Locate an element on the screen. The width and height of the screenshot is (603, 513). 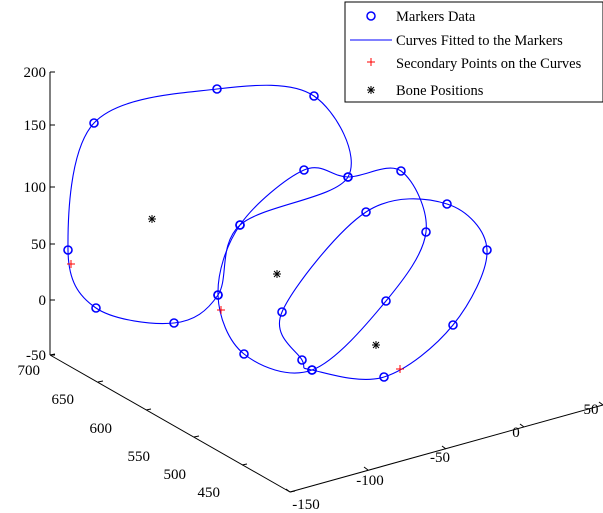
bone-positions is located at coordinates (264, 282).